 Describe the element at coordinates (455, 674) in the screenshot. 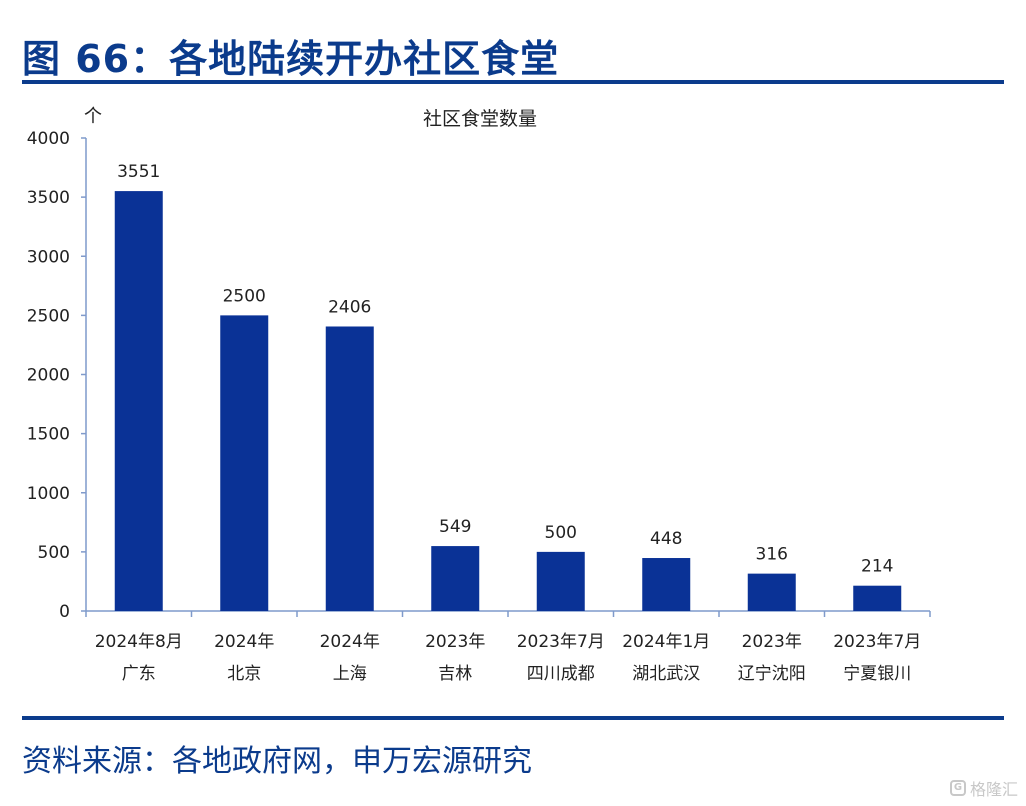

I see `x-tick-label: 吉林` at that location.